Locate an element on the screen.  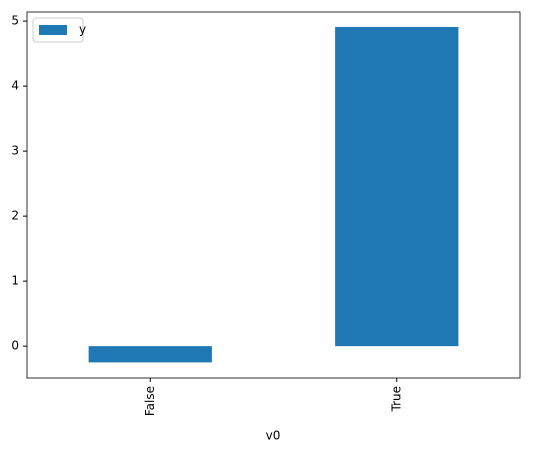
y-tick-label: 2 is located at coordinates (15, 216).